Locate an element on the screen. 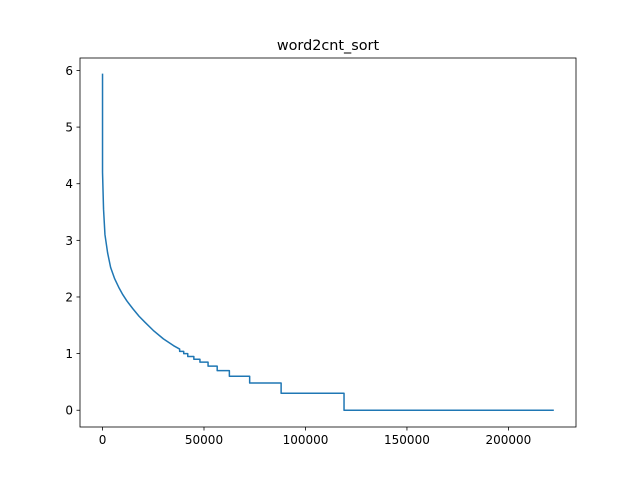 This screenshot has height=480, width=640. x-tick-label: 200000 is located at coordinates (509, 440).